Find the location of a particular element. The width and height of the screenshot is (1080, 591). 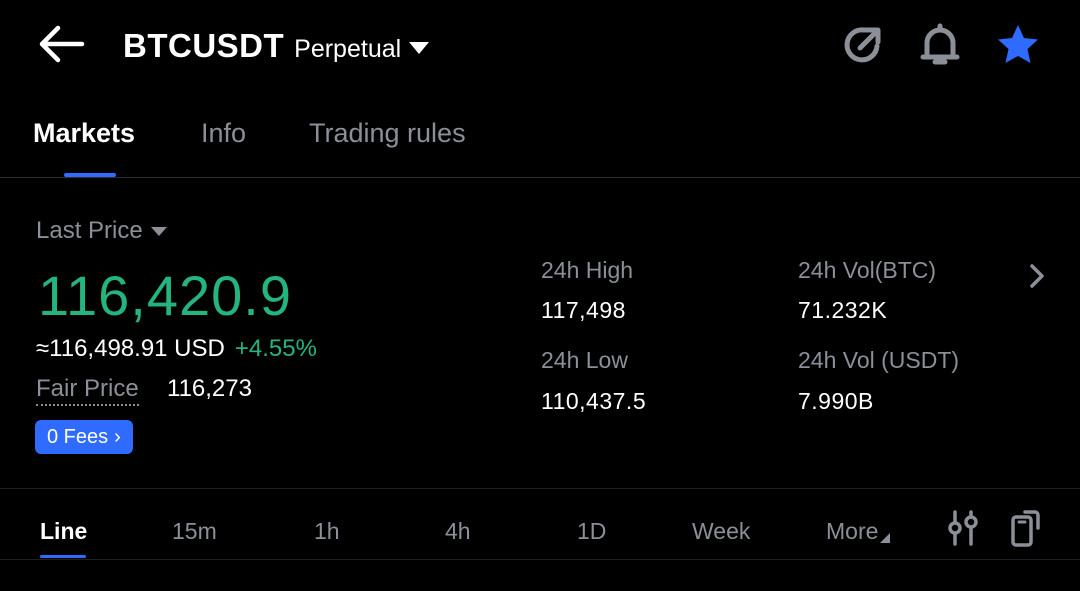

vol-btc-value: 71.232K is located at coordinates (843, 310).